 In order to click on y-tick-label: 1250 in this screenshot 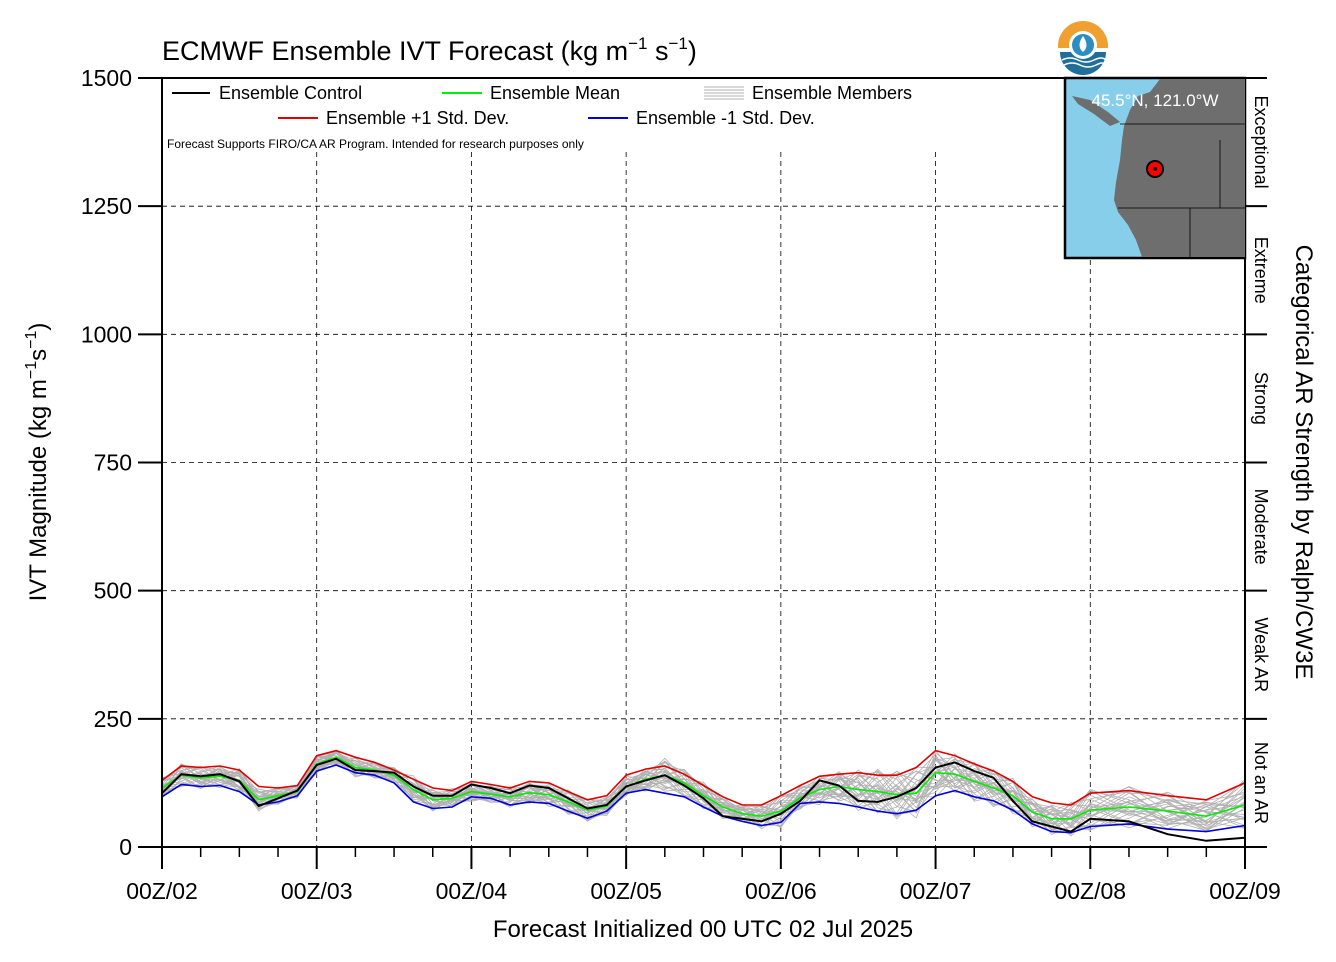, I will do `click(106, 206)`.